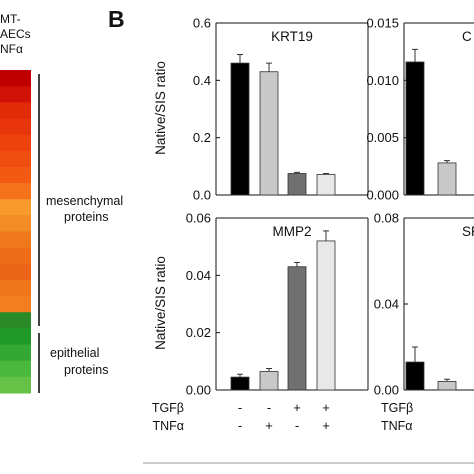 This screenshot has height=474, width=474. What do you see at coordinates (116, 19) in the screenshot?
I see `panel-letter: B` at bounding box center [116, 19].